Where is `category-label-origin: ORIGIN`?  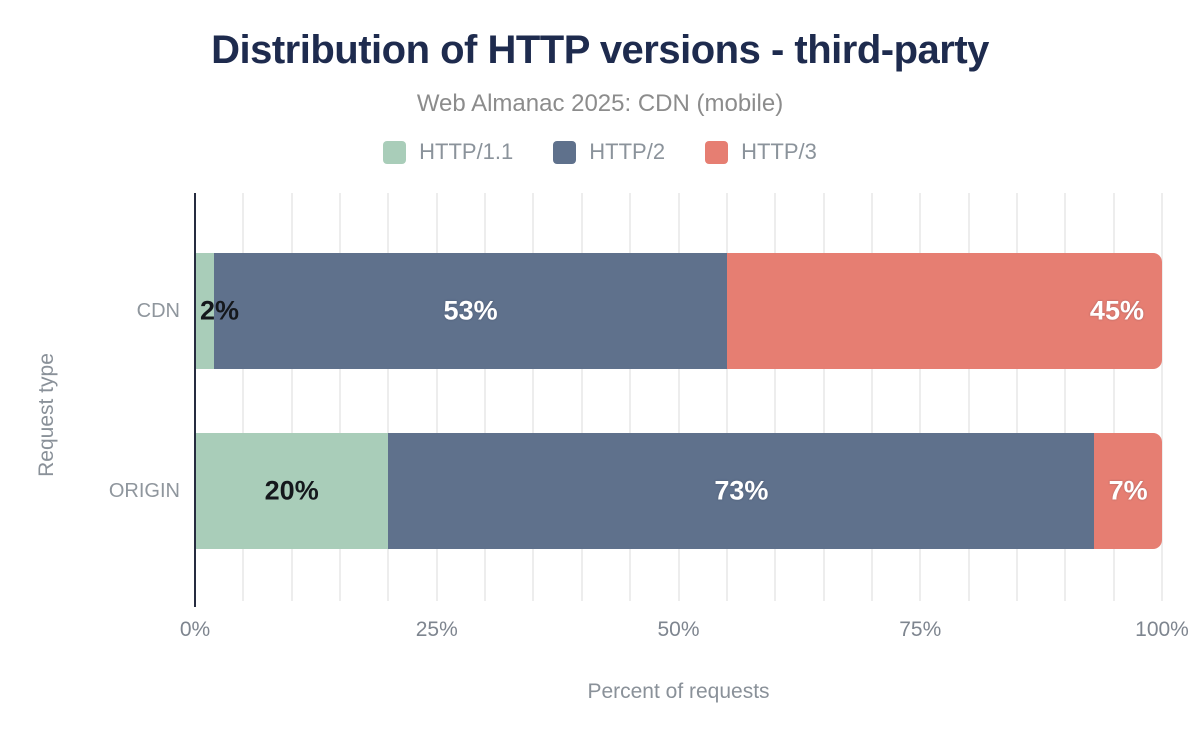 category-label-origin: ORIGIN is located at coordinates (144, 490).